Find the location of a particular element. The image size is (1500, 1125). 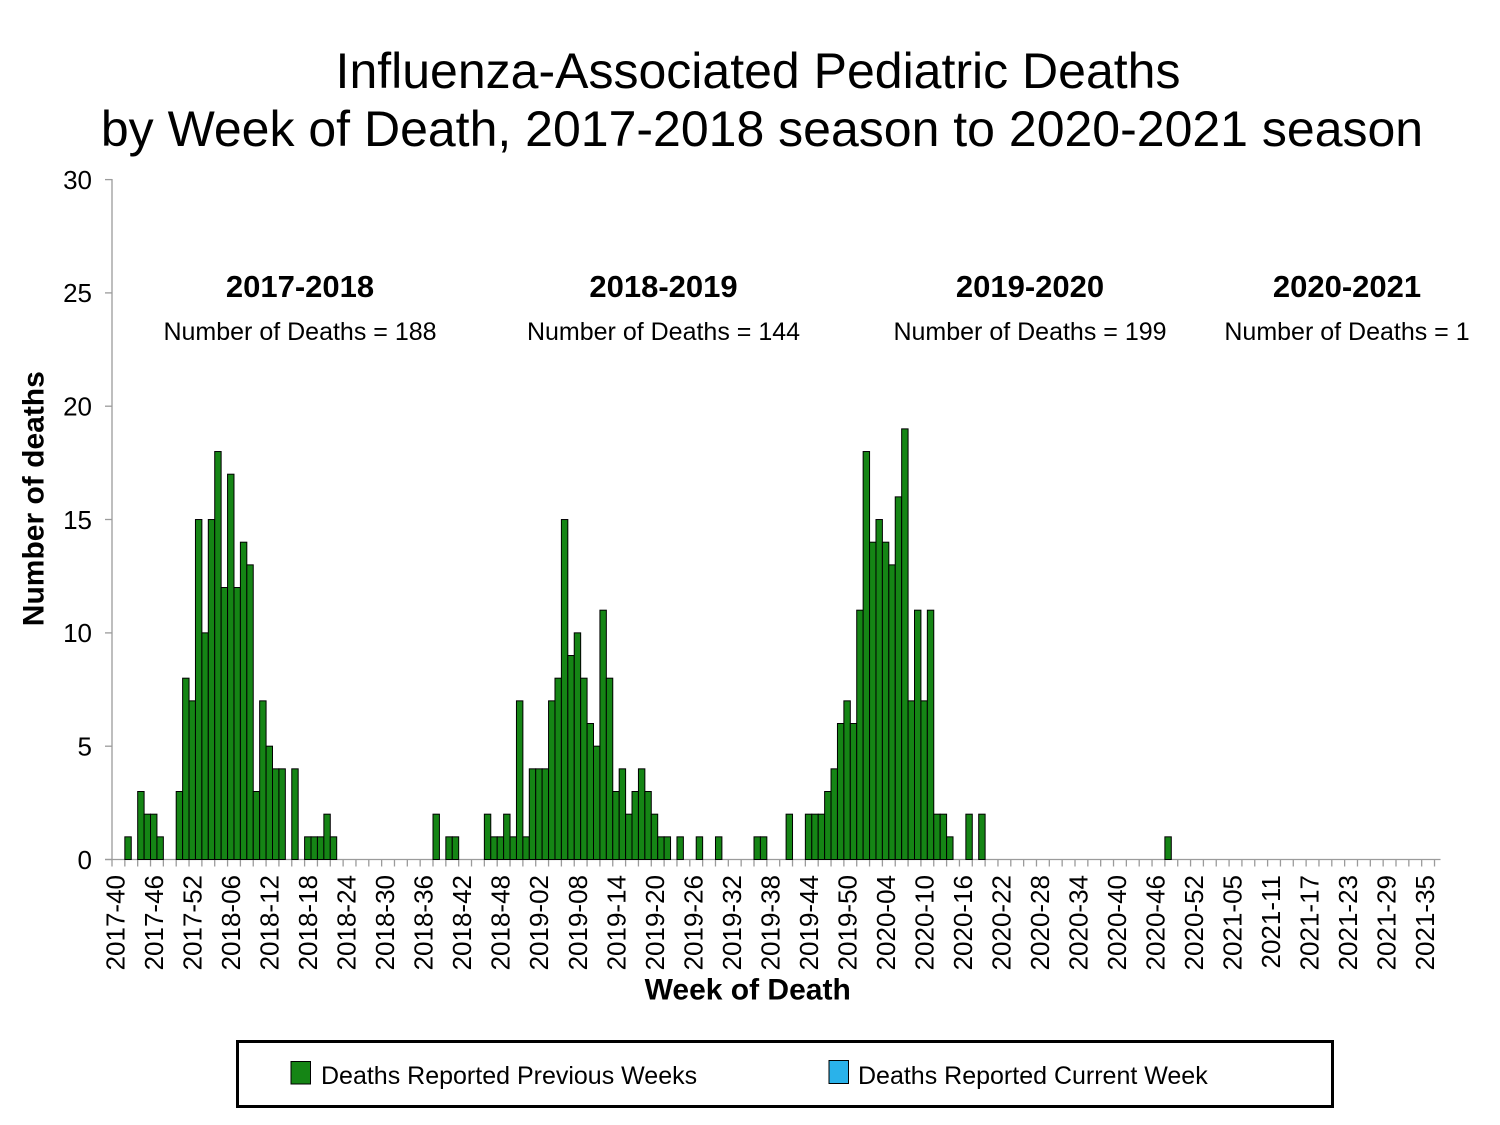

svg-text: 2020-04 is located at coordinates (886, 922).